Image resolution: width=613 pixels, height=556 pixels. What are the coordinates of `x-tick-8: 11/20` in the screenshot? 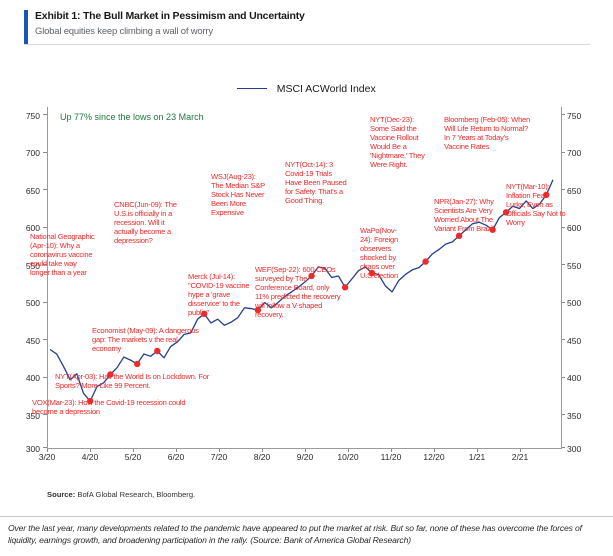 It's located at (391, 457).